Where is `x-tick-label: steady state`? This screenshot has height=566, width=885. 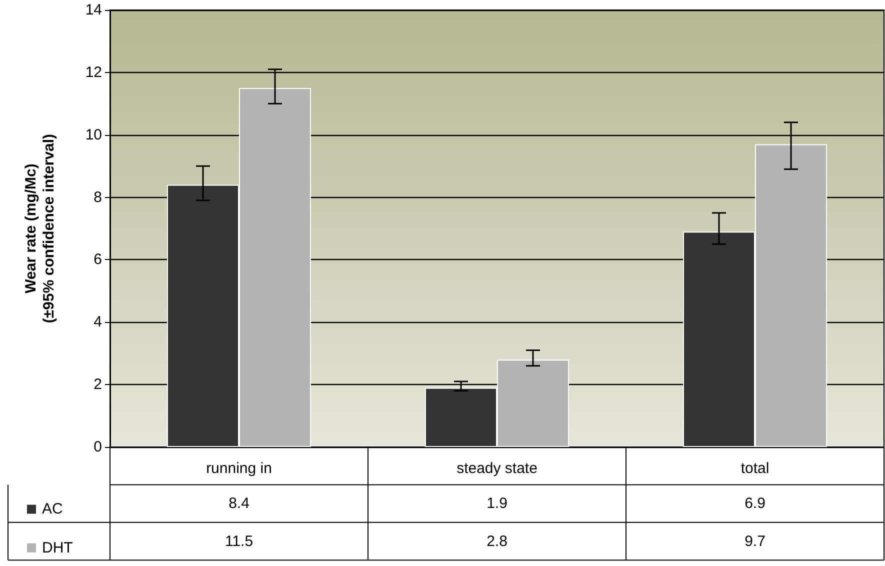
x-tick-label: steady state is located at coordinates (497, 468).